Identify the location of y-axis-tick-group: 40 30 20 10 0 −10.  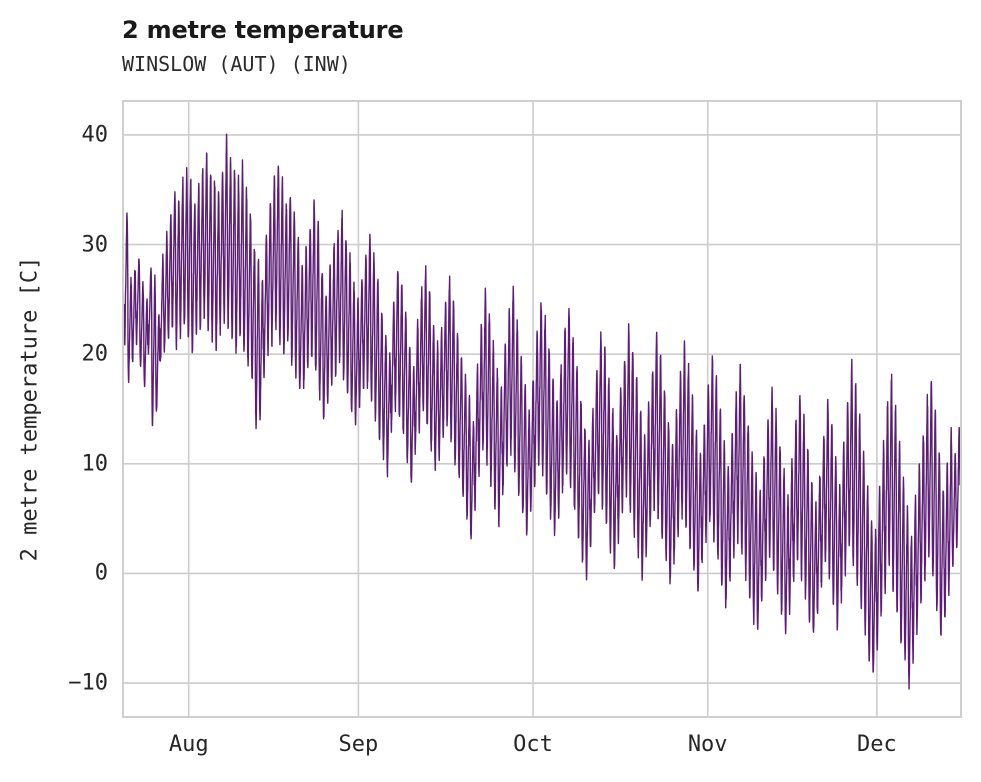
(54, 391).